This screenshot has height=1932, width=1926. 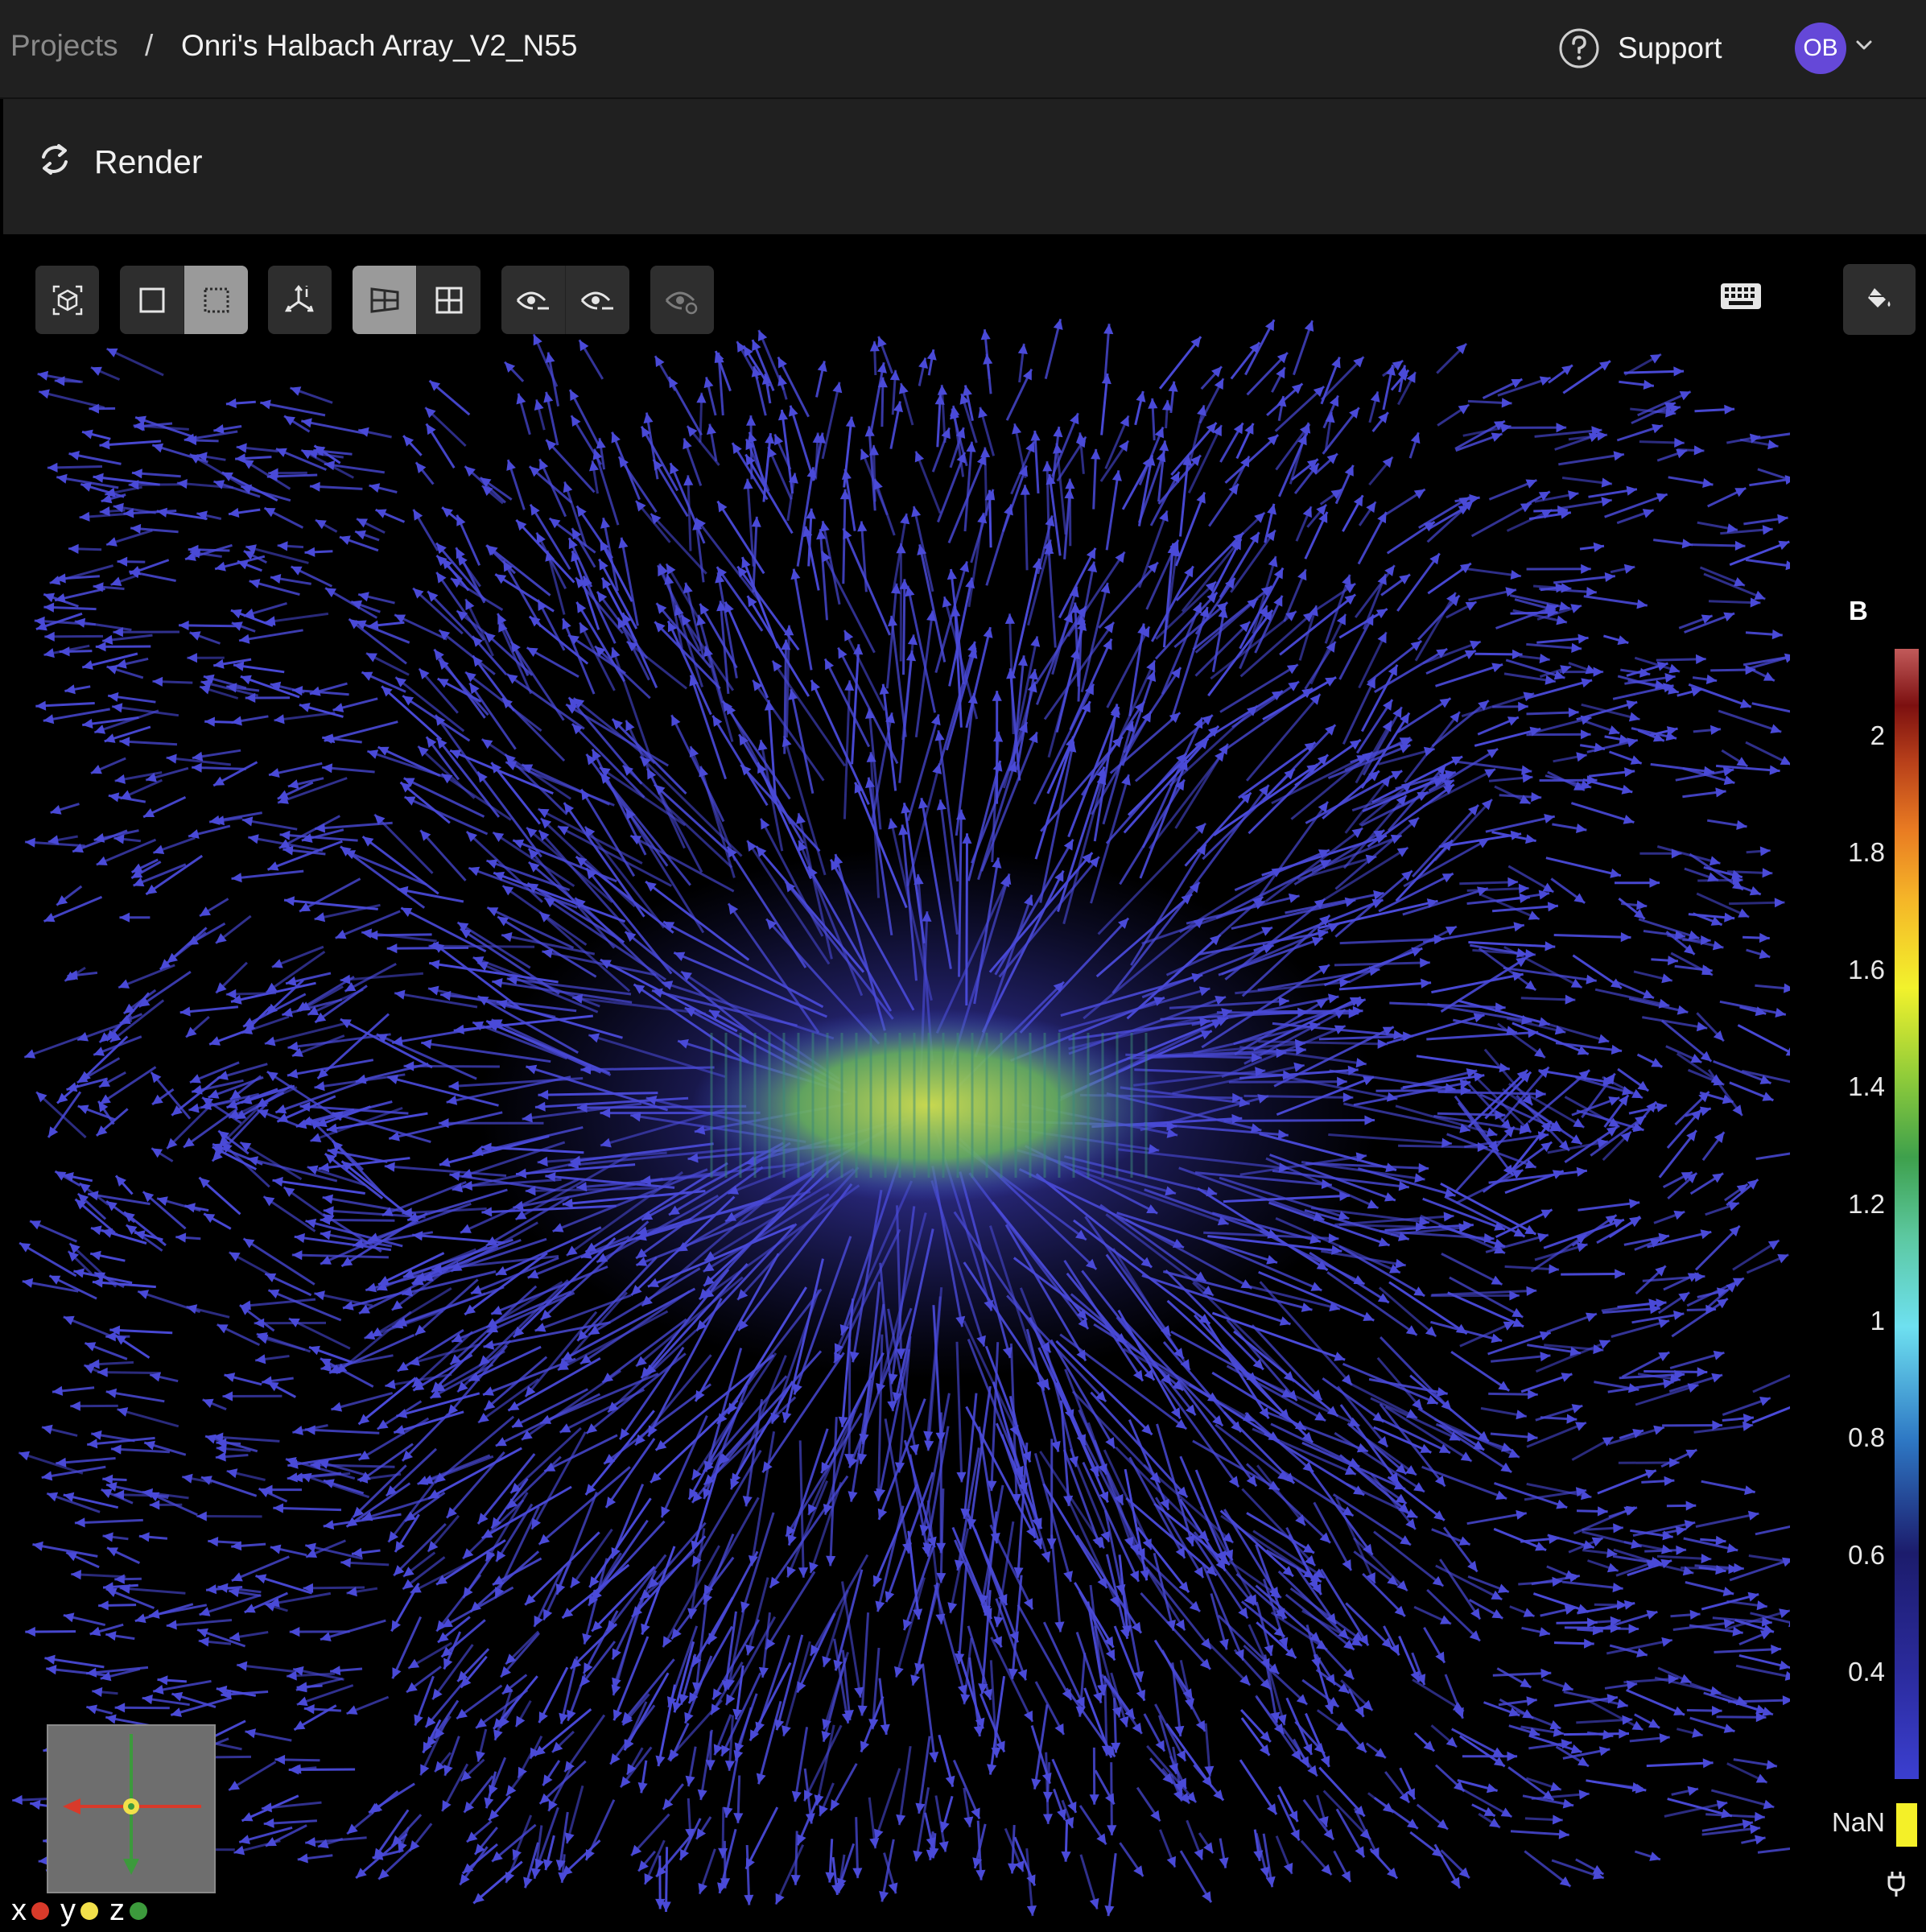 I want to click on colorbar-tick-label: 0.6, so click(x=1866, y=1555).